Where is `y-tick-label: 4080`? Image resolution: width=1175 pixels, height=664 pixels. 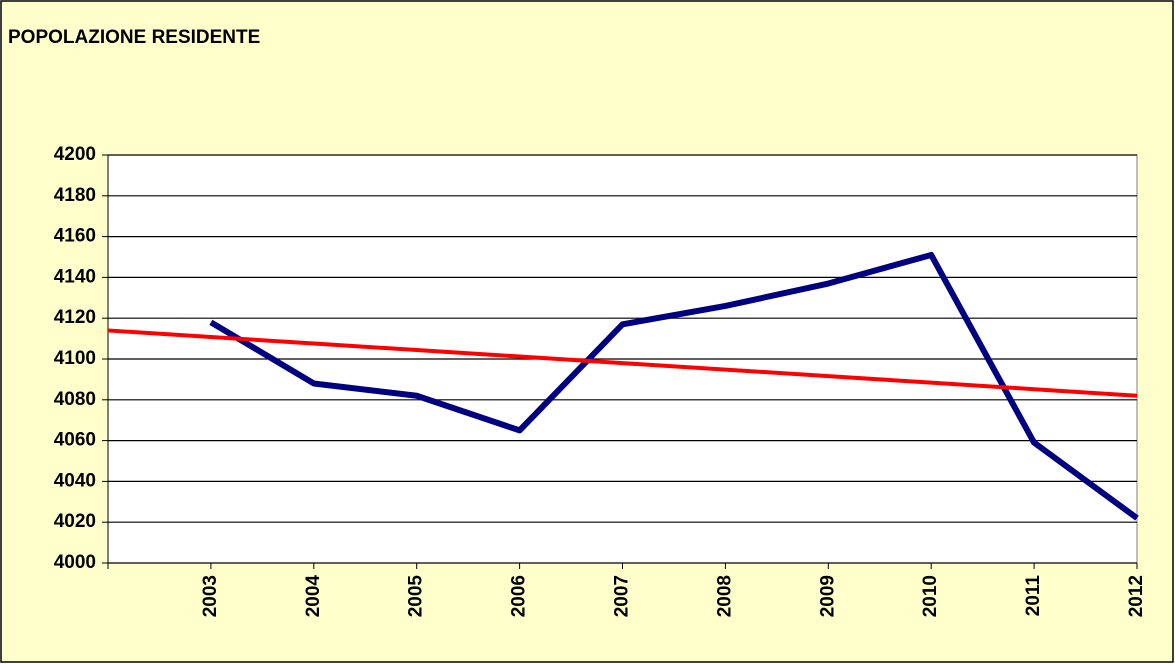
y-tick-label: 4080 is located at coordinates (75, 399).